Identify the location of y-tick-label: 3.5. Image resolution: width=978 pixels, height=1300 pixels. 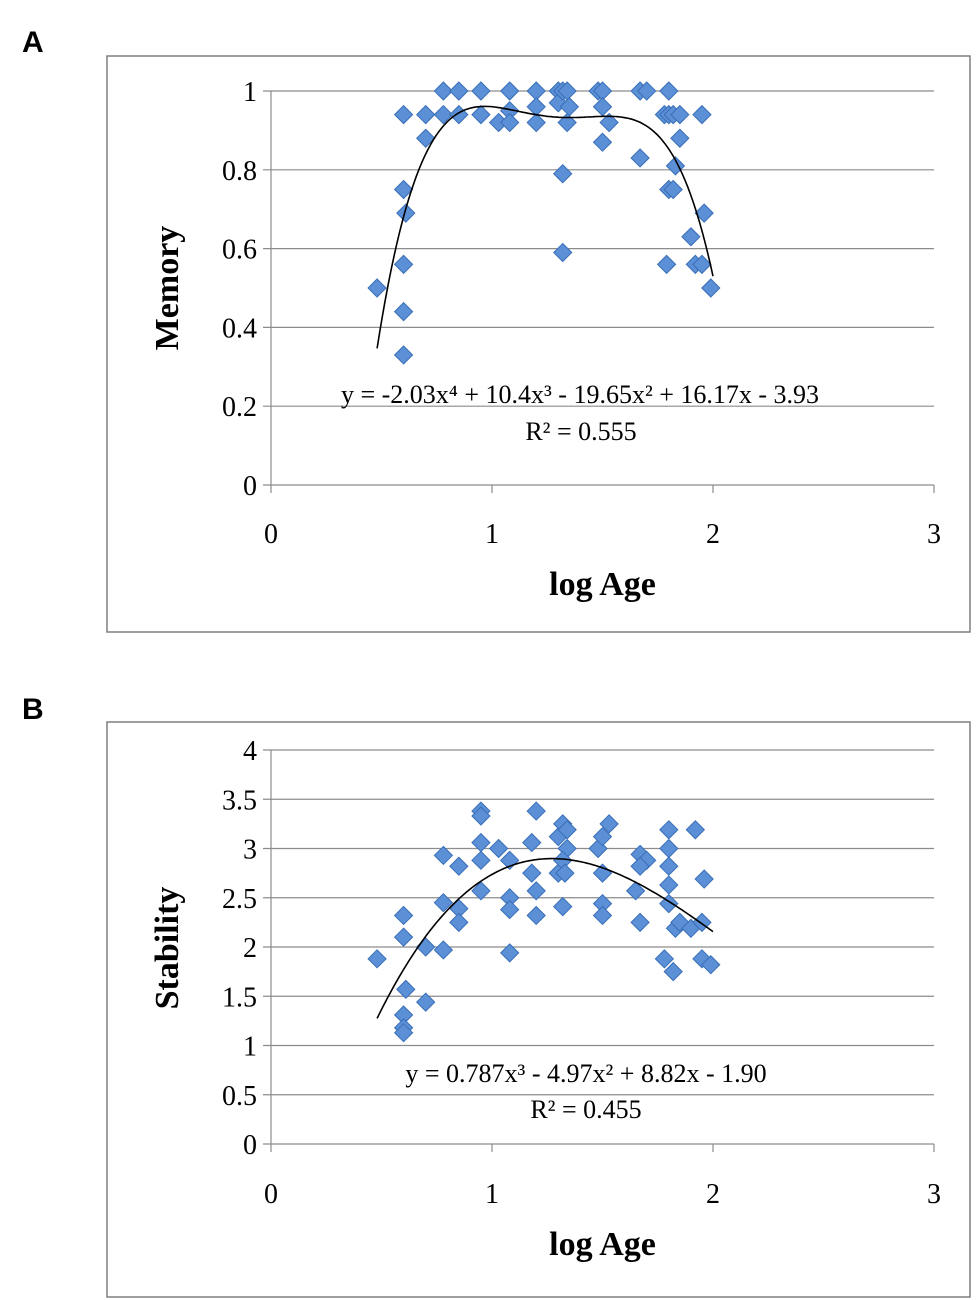
(239, 800).